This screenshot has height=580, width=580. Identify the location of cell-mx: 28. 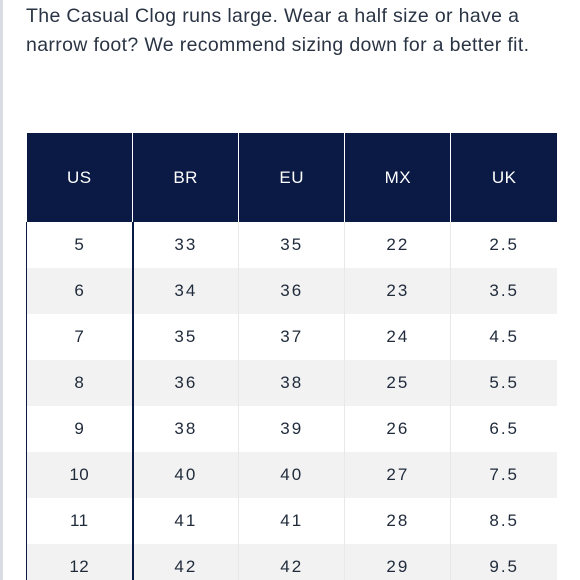
(397, 521).